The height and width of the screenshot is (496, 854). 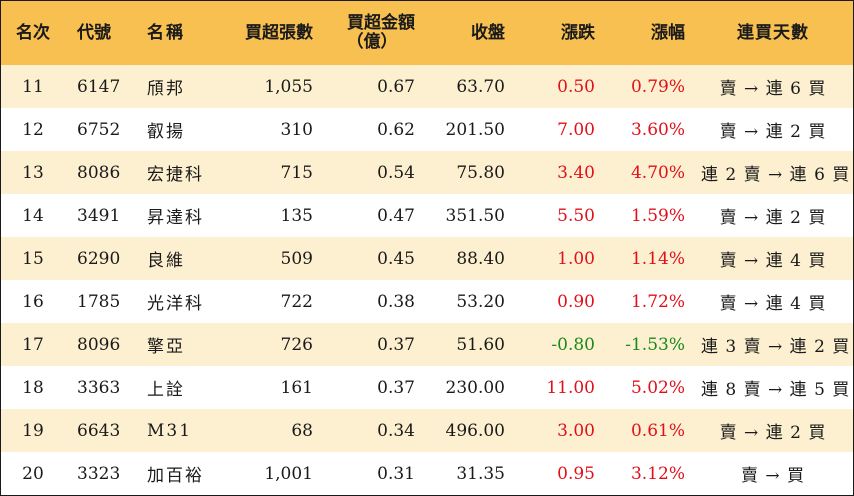 What do you see at coordinates (657, 258) in the screenshot?
I see `cell-change-pct: 1.14%` at bounding box center [657, 258].